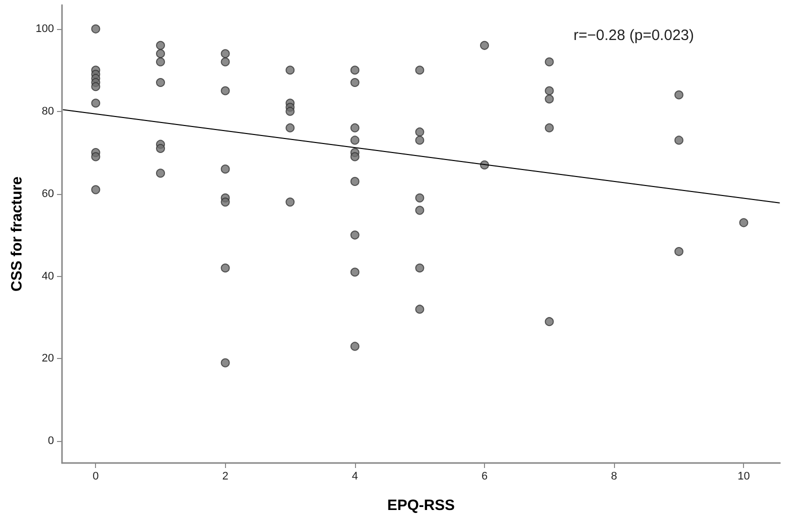  I want to click on y-tick-label: 20, so click(48, 358).